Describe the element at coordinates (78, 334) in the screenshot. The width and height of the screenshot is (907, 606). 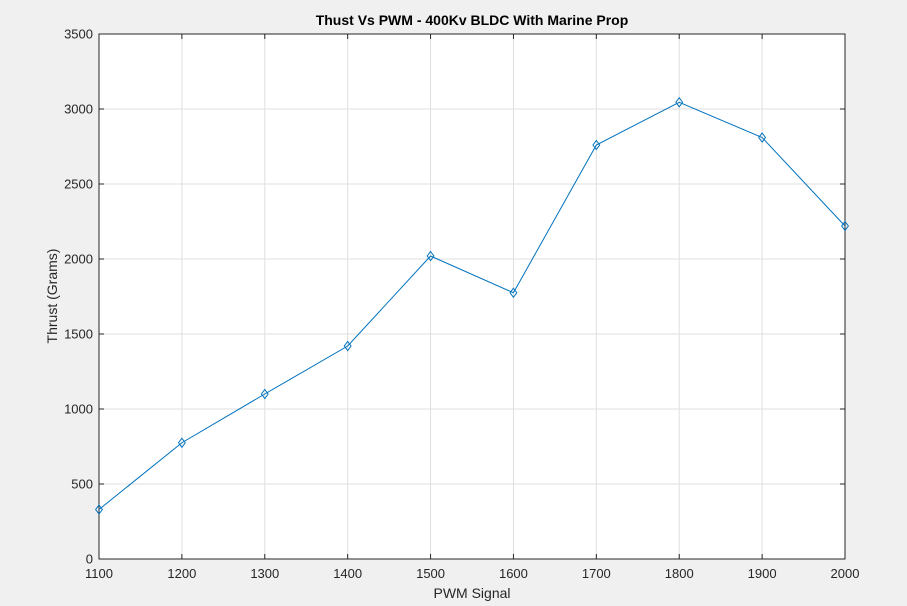
I see `y-tick-label: 1500` at that location.